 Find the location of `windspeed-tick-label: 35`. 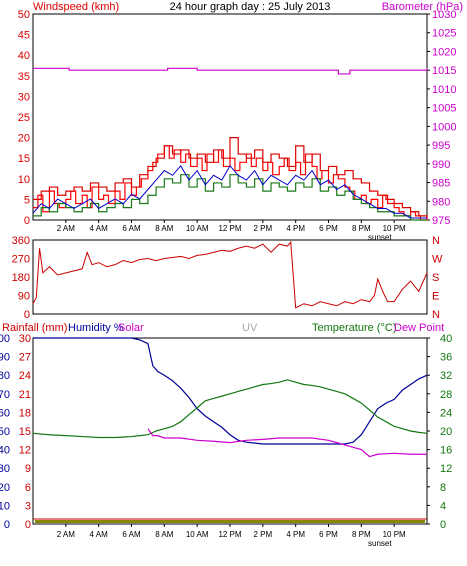

windspeed-tick-label: 35 is located at coordinates (24, 77).